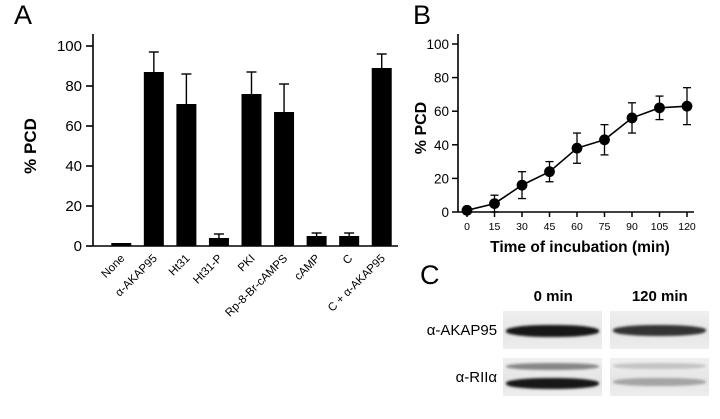 This screenshot has height=419, width=720. Describe the element at coordinates (467, 227) in the screenshot. I see `x-tick-label: 0` at that location.